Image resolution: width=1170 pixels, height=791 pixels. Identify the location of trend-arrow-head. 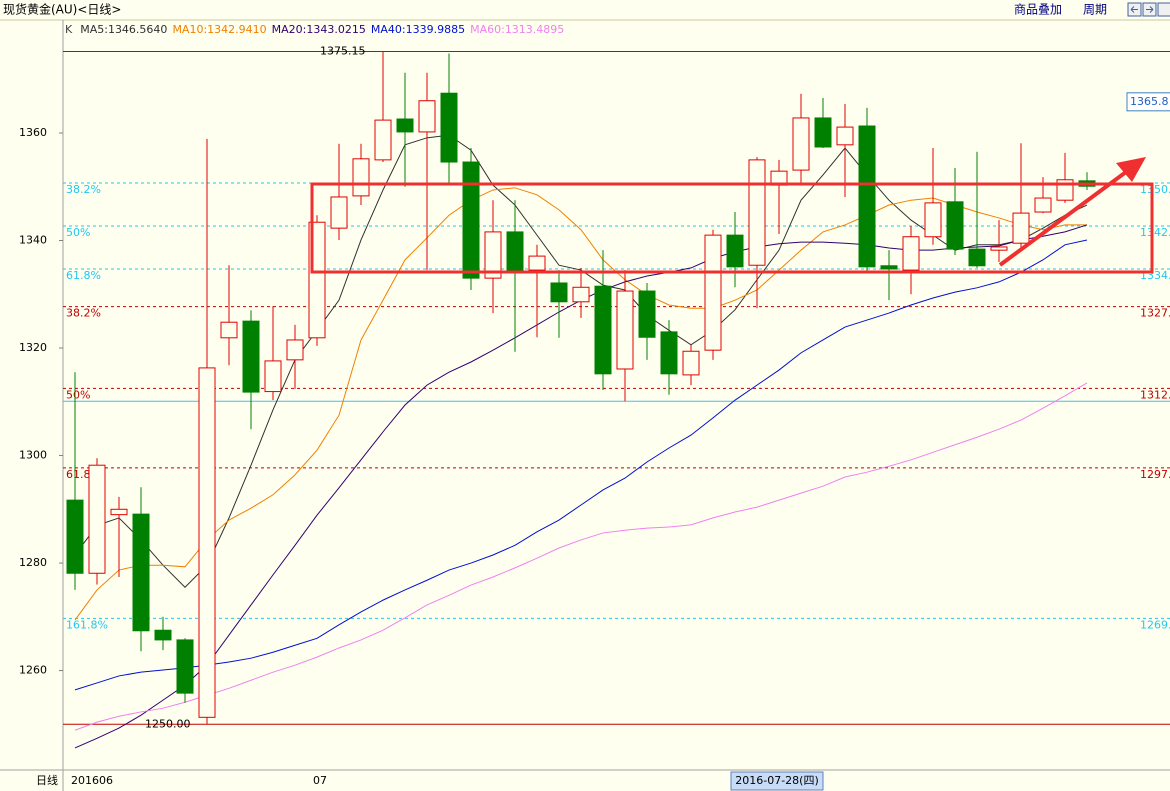
(1131, 169).